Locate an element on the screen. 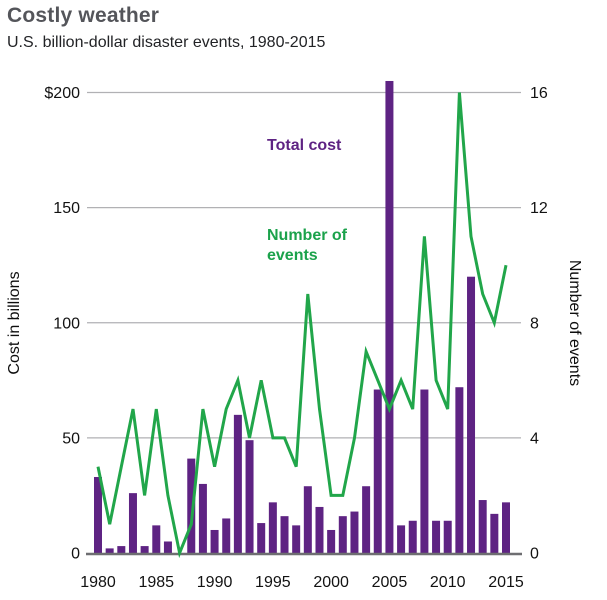 This screenshot has width=607, height=600. x-tick-1985: 1985 is located at coordinates (156, 582).